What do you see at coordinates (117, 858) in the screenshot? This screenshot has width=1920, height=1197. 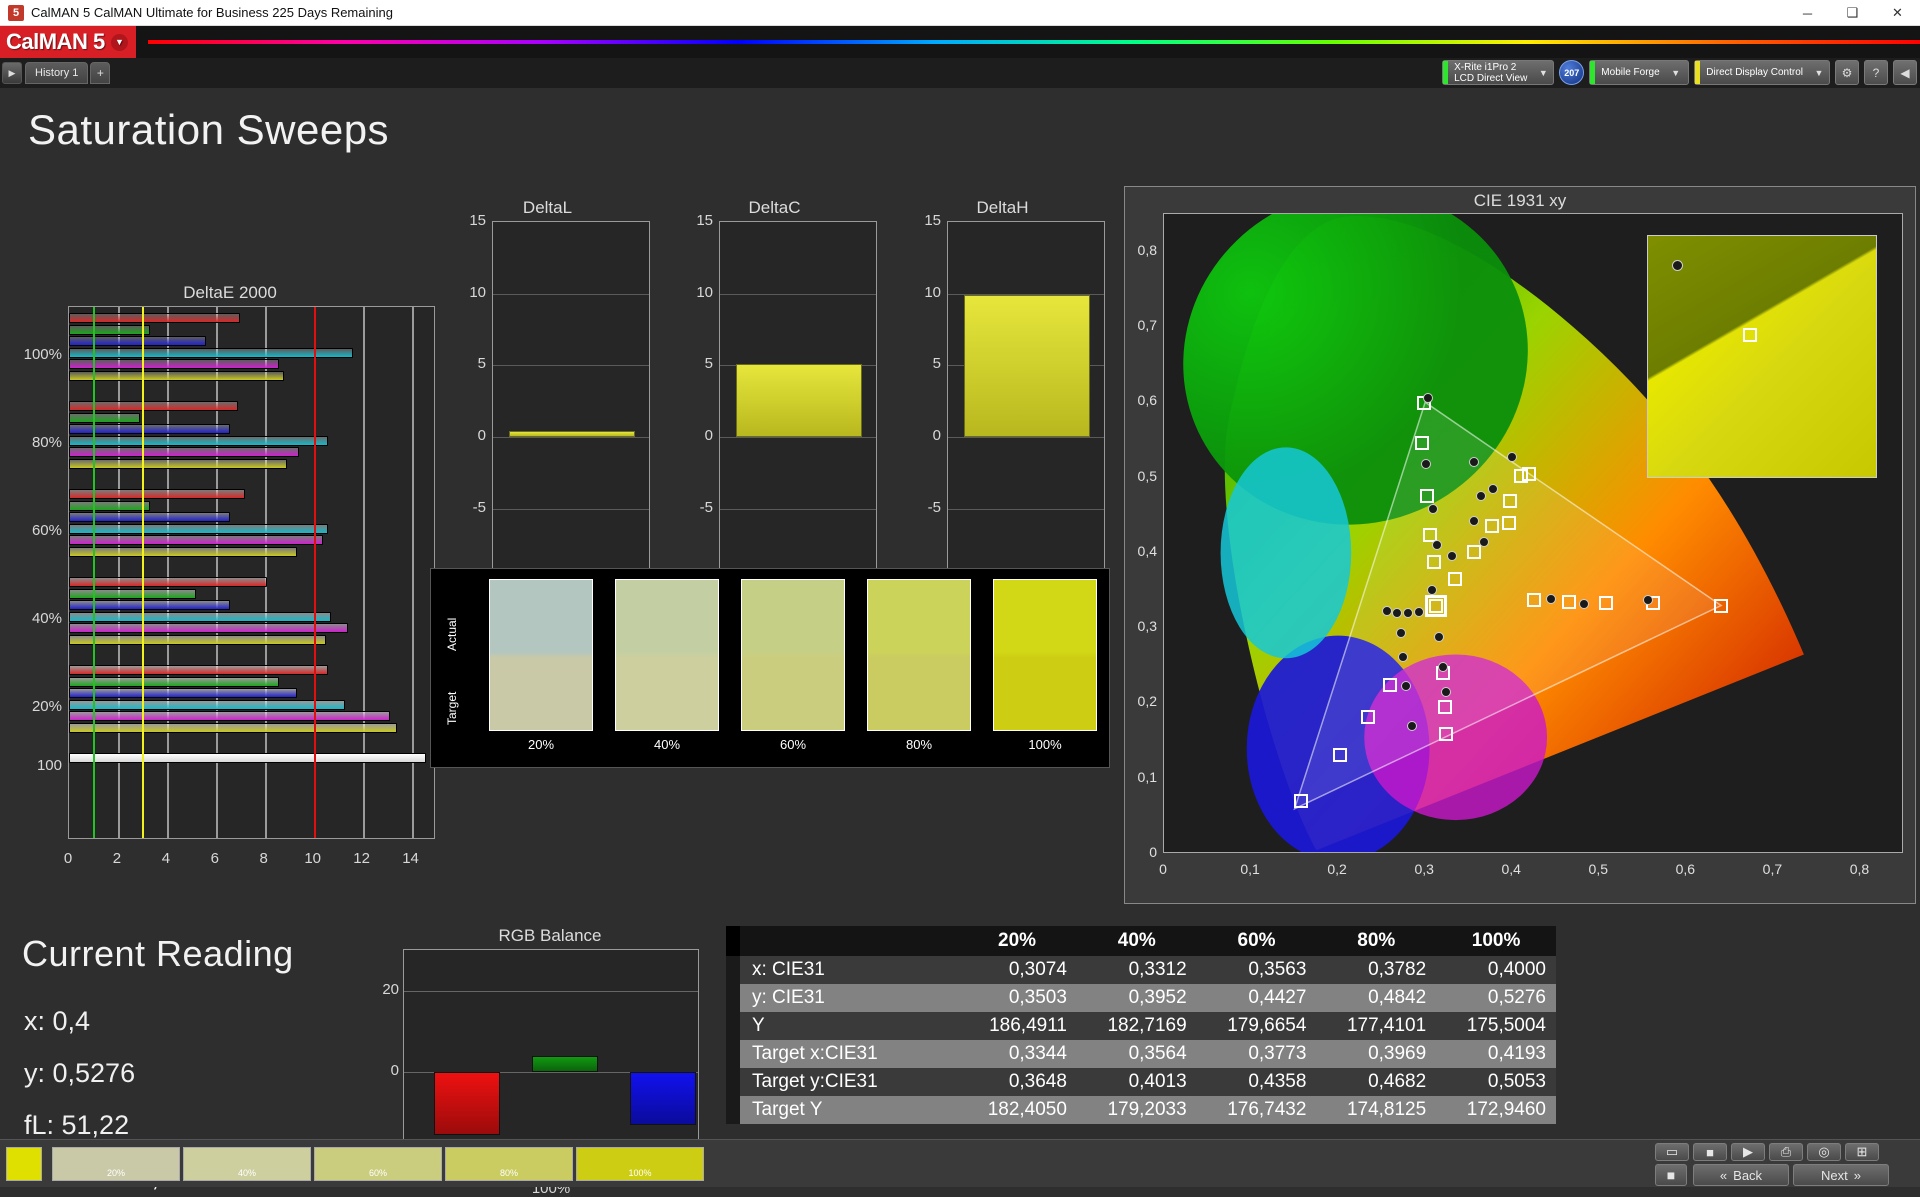 I see `deltae-xlabel: 2` at bounding box center [117, 858].